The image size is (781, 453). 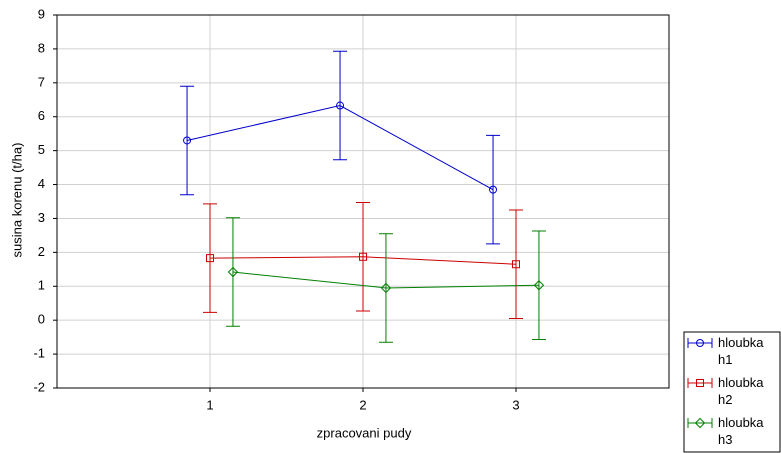 I want to click on y-tick-label: 2, so click(x=41, y=251).